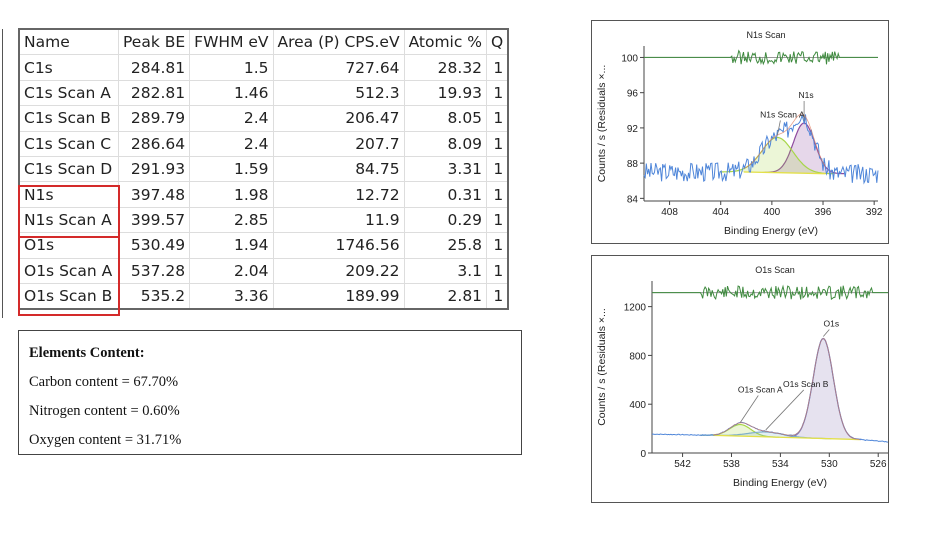  I want to click on y-tick-label: 400, so click(637, 405).